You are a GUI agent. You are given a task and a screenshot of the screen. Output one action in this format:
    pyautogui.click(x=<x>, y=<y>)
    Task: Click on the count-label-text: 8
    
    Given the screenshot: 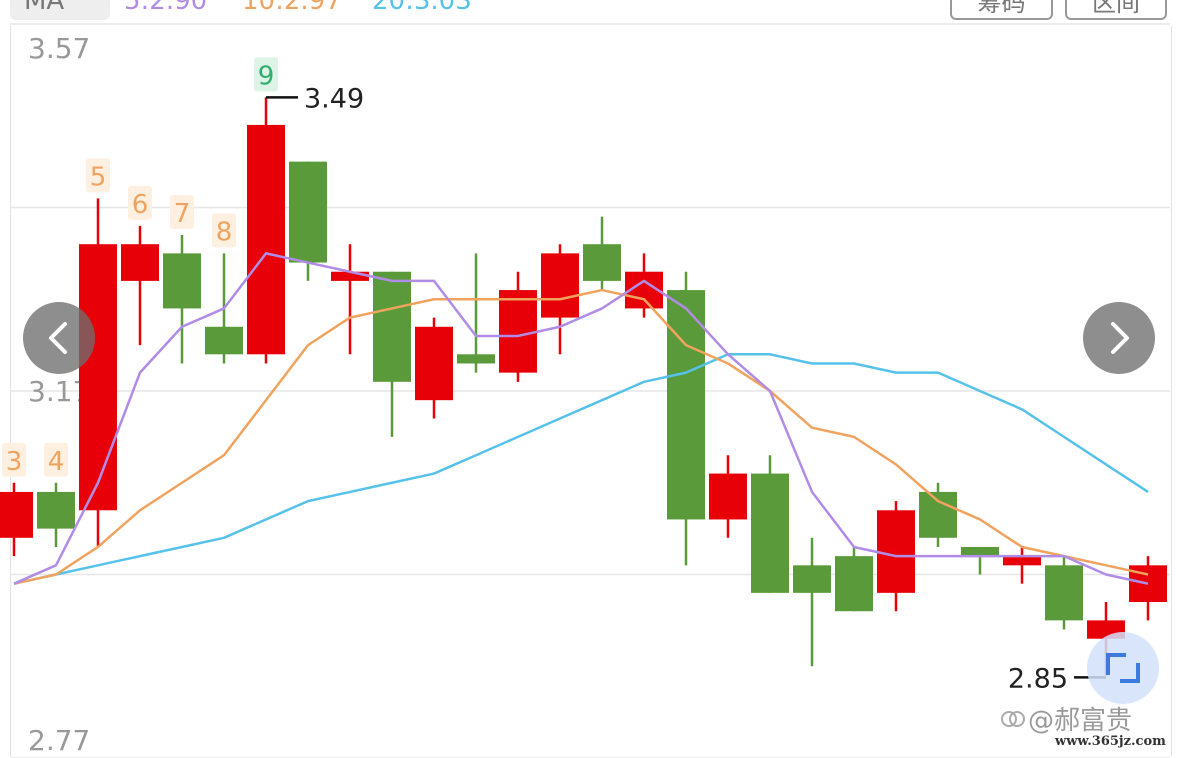 What is the action you would take?
    pyautogui.click(x=224, y=232)
    